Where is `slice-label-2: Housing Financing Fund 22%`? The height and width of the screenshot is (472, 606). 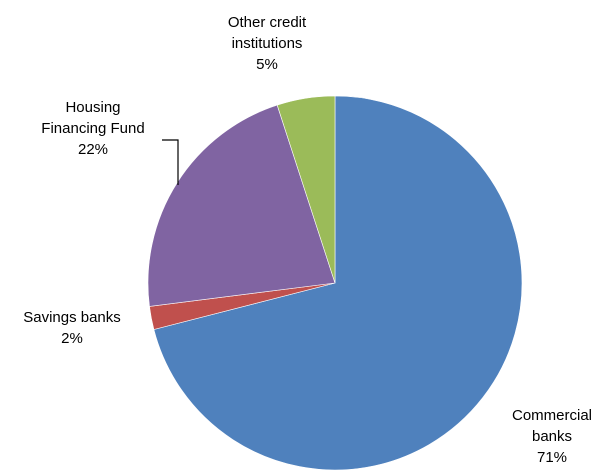
slice-label-2: Housing Financing Fund 22% is located at coordinates (92, 128).